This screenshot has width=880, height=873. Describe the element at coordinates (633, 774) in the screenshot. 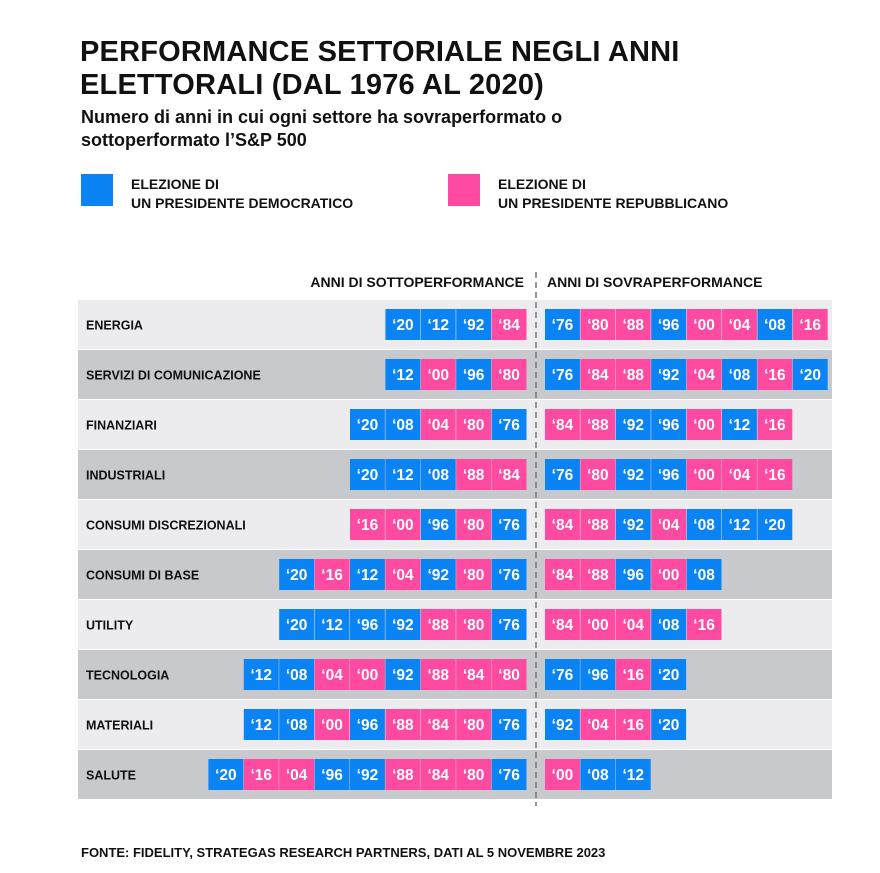

I see `year-cell-over-salute` at that location.